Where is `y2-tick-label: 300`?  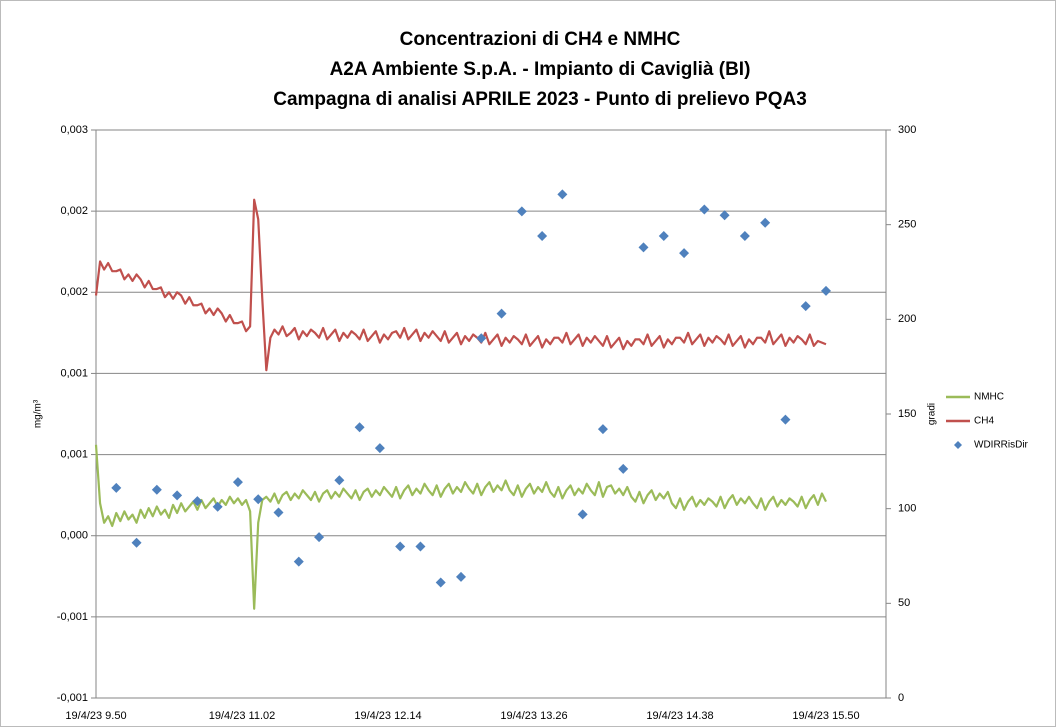
y2-tick-label: 300 is located at coordinates (907, 130).